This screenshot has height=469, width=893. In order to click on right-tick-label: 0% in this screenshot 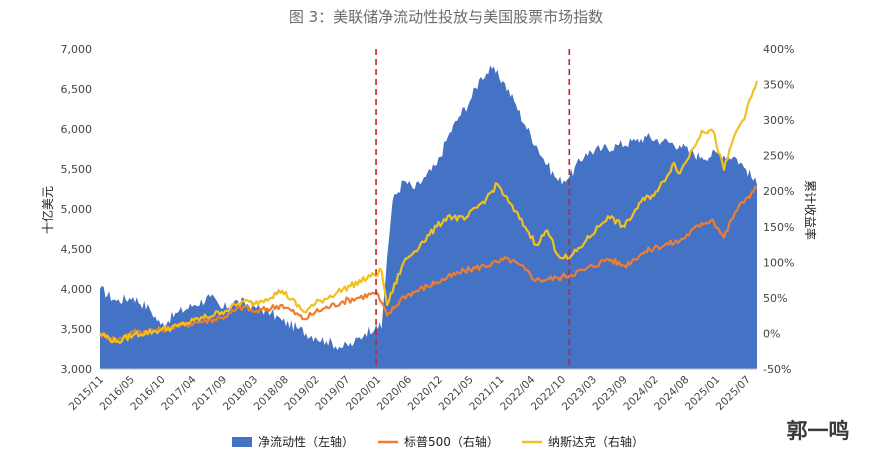, I will do `click(771, 333)`.